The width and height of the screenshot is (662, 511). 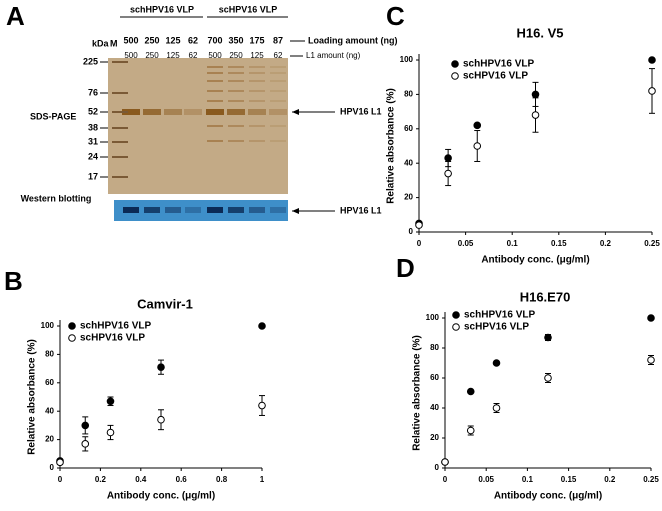 What do you see at coordinates (152, 55) in the screenshot?
I see `l1-amount: 250` at bounding box center [152, 55].